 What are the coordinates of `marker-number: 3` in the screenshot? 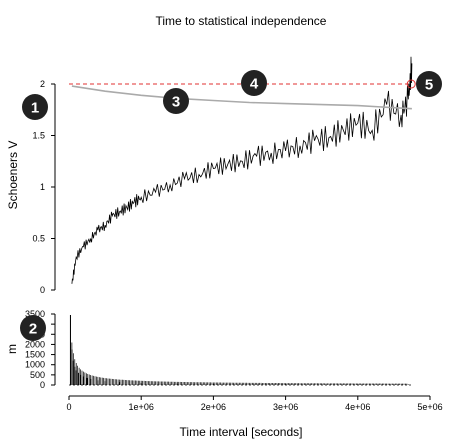 It's located at (176, 102).